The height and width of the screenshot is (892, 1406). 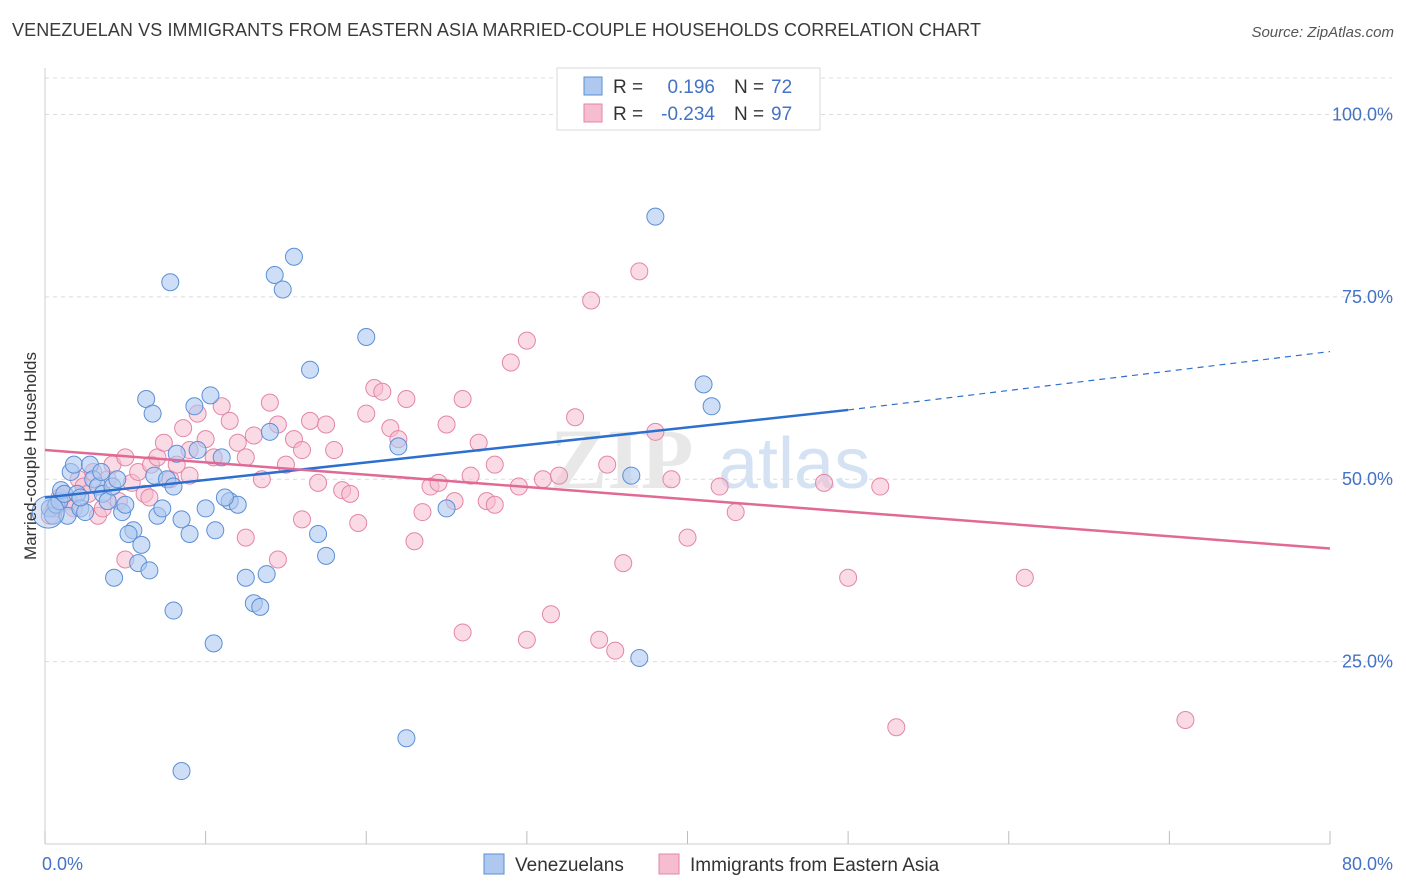 I want to click on trend-line-venezuelans, so click(x=446, y=453).